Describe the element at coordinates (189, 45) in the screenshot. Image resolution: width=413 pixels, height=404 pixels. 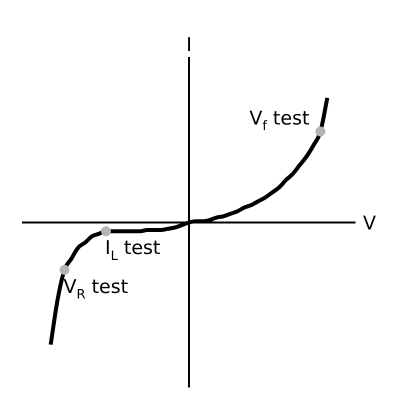
I see `y-axis-title: I` at that location.